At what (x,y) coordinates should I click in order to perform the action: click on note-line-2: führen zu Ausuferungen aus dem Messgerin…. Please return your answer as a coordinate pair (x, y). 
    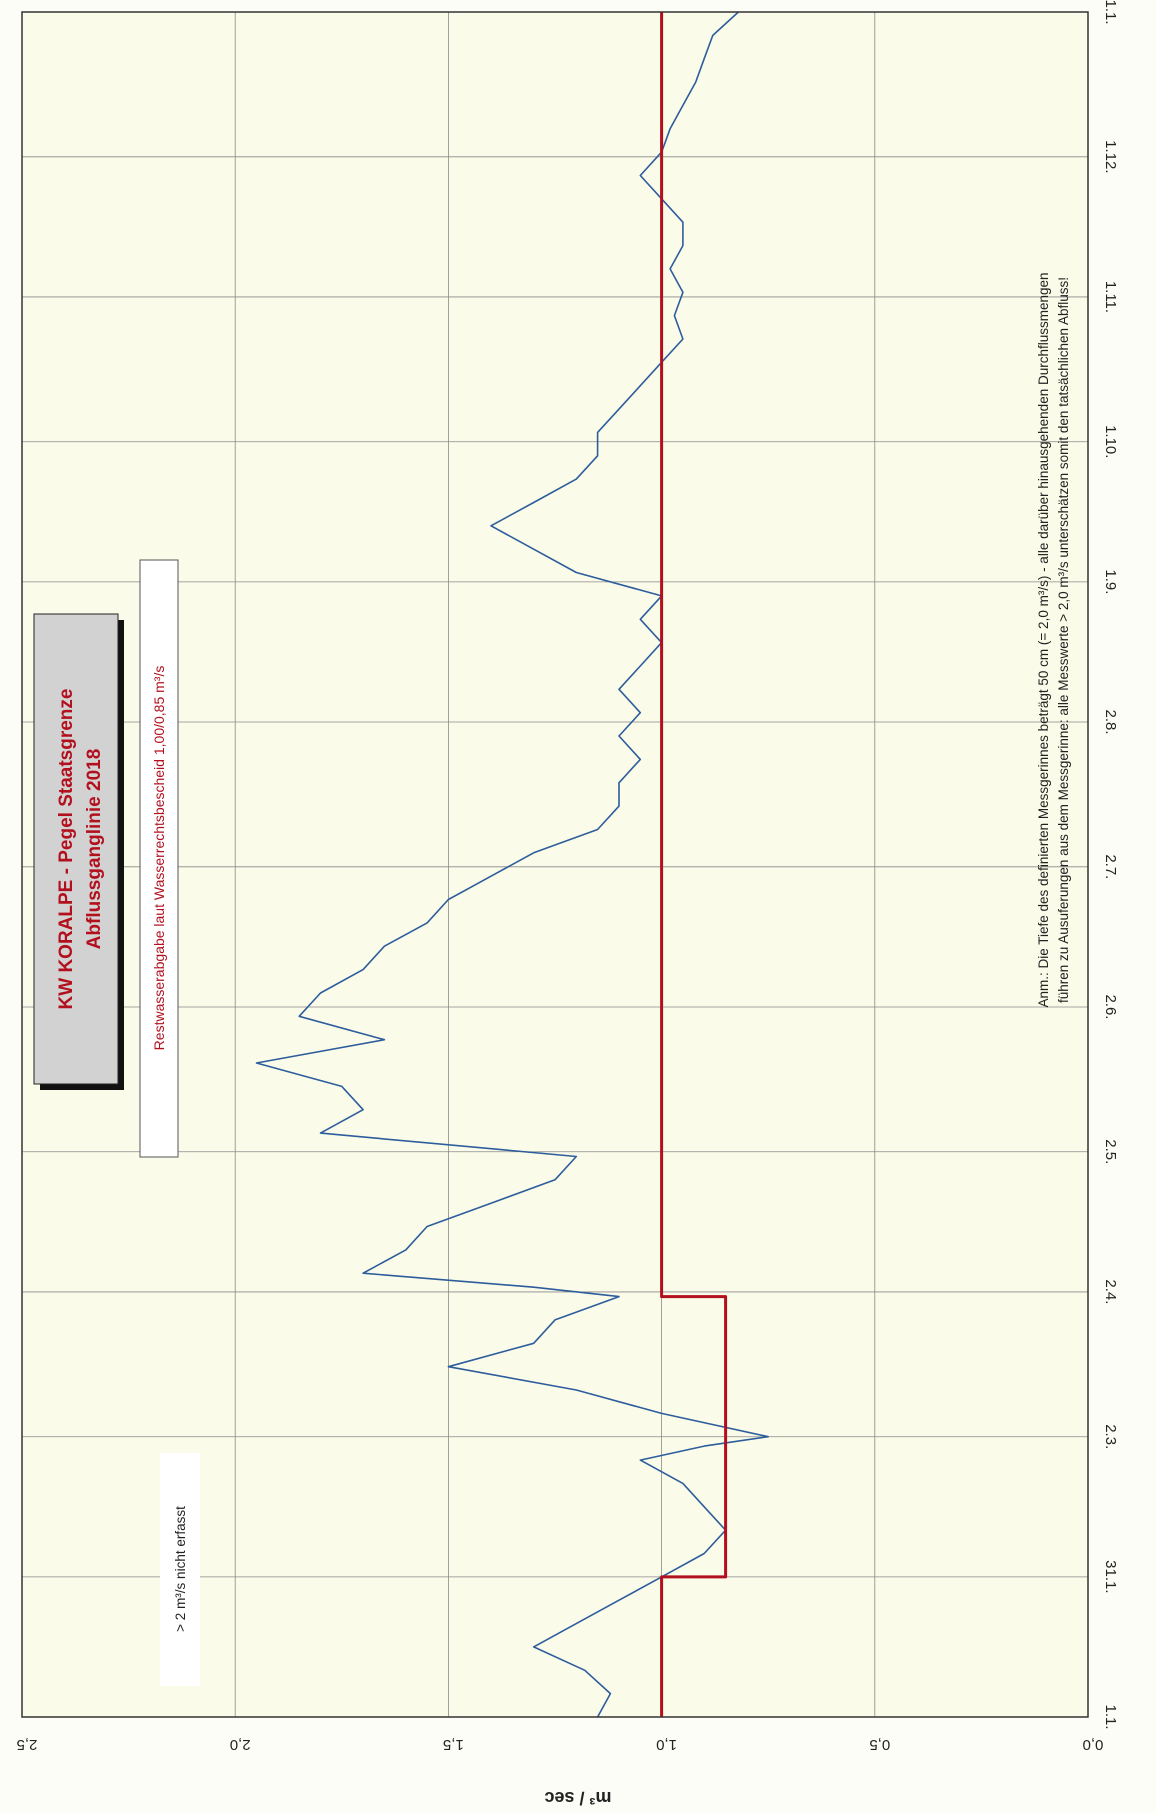
    Looking at the image, I should click on (1063, 640).